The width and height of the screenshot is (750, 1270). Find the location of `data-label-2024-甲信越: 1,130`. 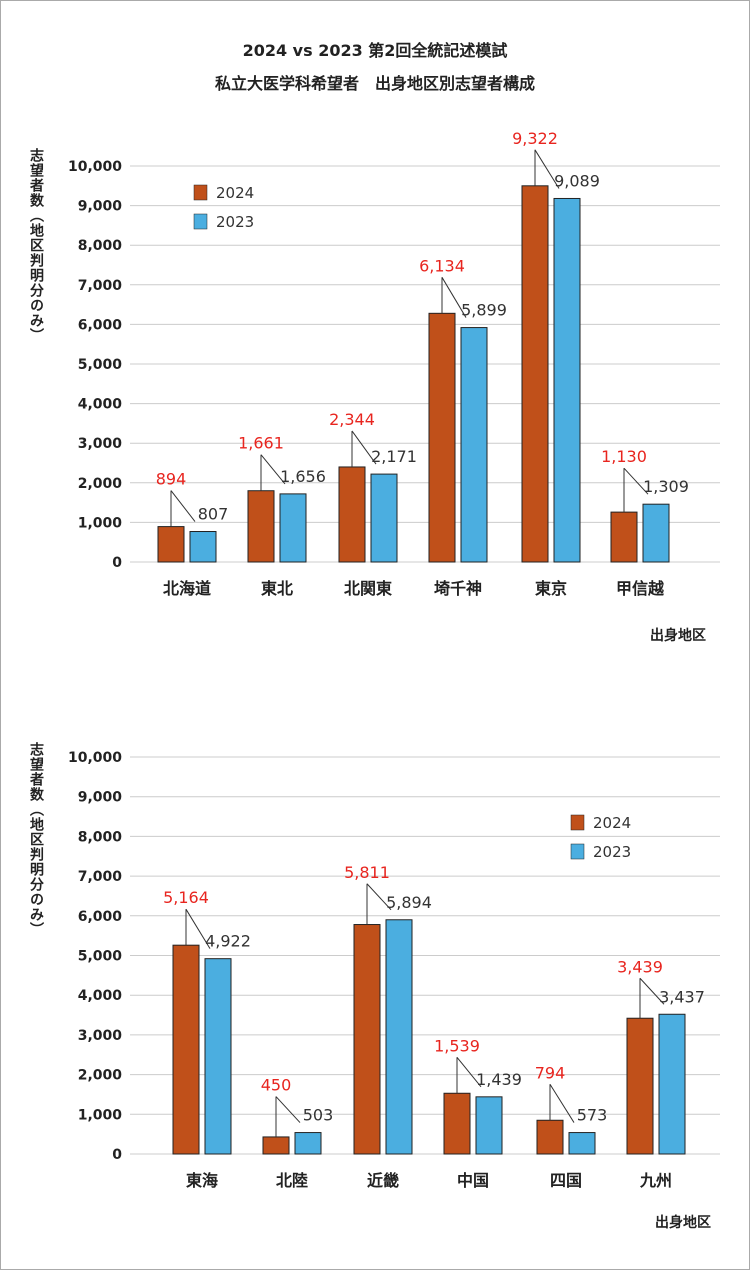

data-label-2024-甲信越: 1,130 is located at coordinates (624, 456).